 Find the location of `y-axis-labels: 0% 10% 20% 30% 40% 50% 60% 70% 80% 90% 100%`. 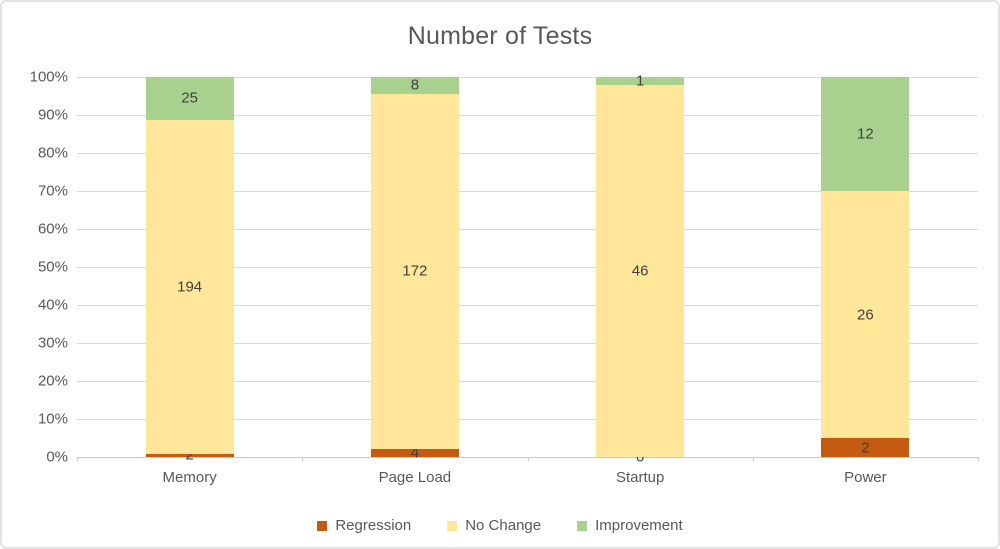

y-axis-labels: 0% 10% 20% 30% 40% 50% 60% 70% 80% 90% 100% is located at coordinates (35, 267).